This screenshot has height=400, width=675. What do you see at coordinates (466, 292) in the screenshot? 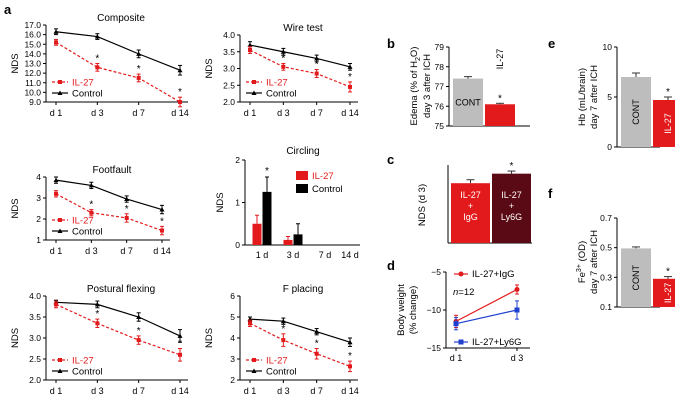
I see `sample-size-value: =12` at bounding box center [466, 292].